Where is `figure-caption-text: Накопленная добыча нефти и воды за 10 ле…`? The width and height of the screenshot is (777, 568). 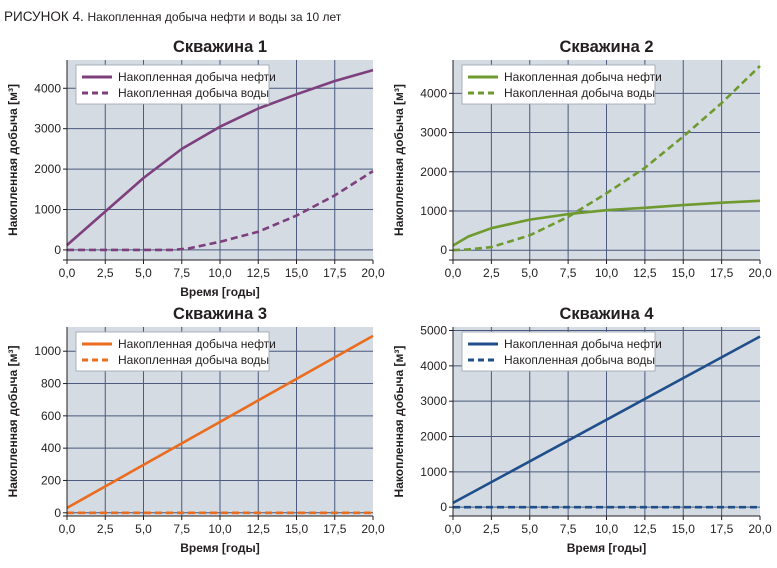
figure-caption-text: Накопленная добыча нефти и воды за 10 ле… is located at coordinates (214, 17).